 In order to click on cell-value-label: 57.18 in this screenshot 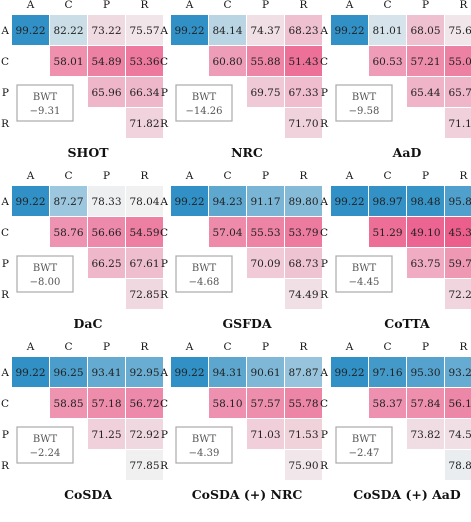, I will do `click(106, 404)`.